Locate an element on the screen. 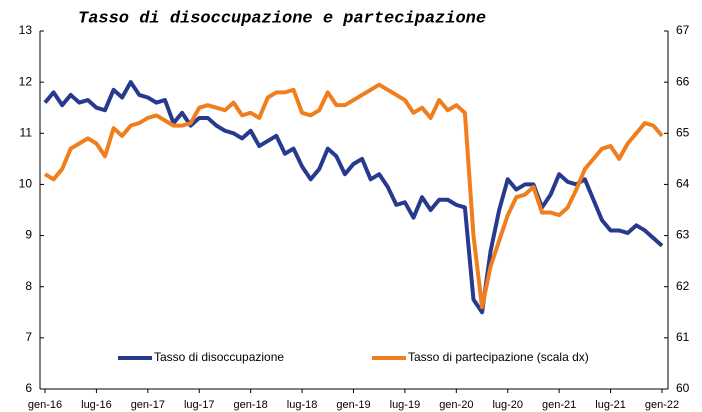  y-tick-label: 6 is located at coordinates (28, 388).